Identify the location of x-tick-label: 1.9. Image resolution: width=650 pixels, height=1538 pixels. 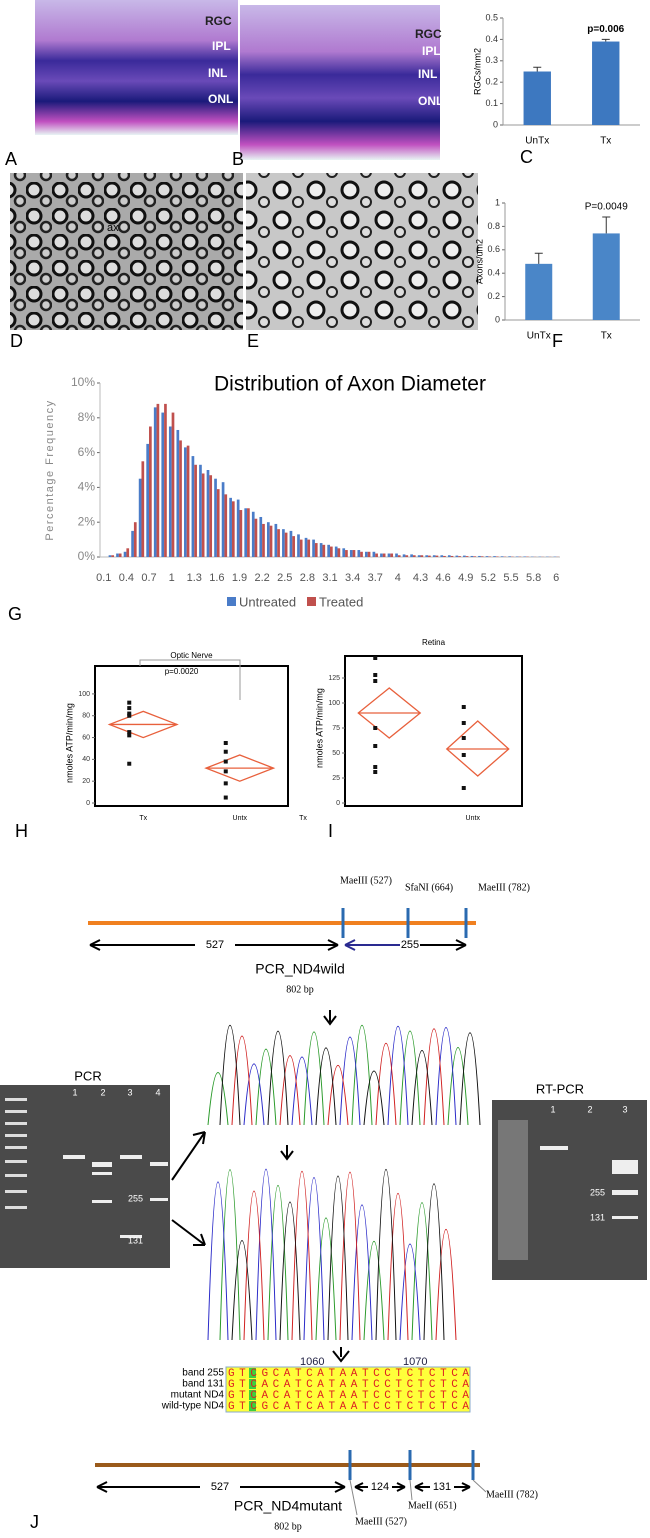
(239, 578).